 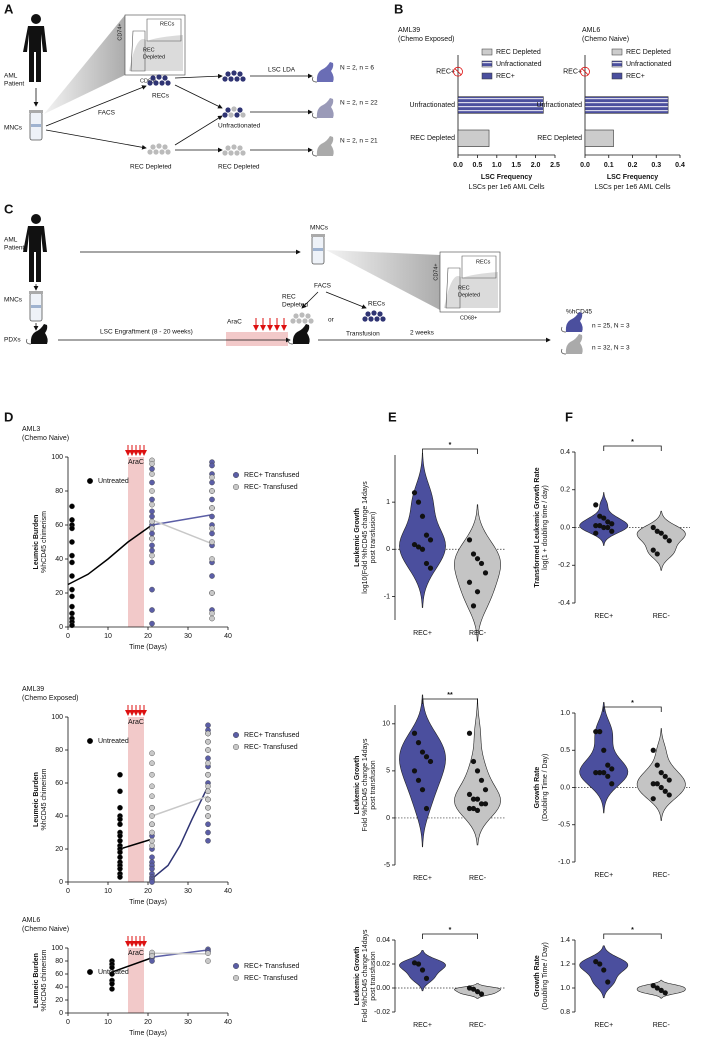 I want to click on label: CD68+, so click(x=468, y=318).